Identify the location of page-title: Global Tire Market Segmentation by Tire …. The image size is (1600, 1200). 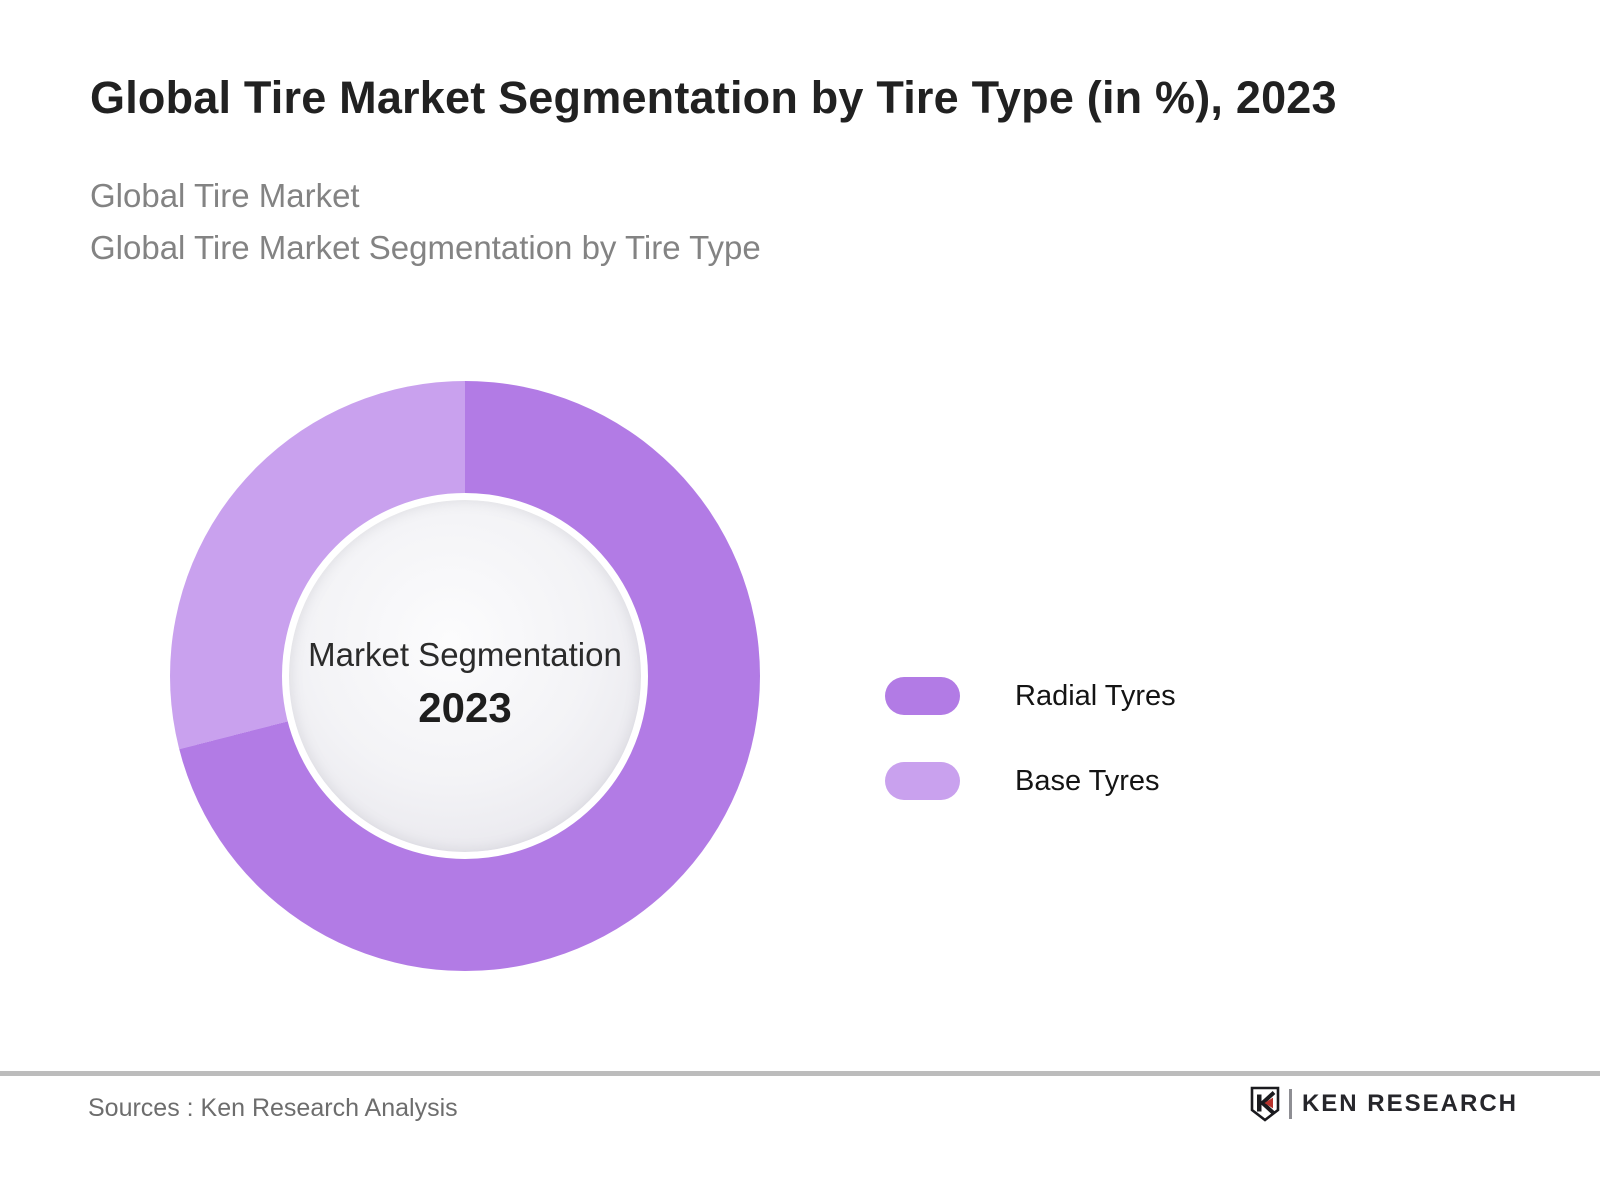
(713, 97).